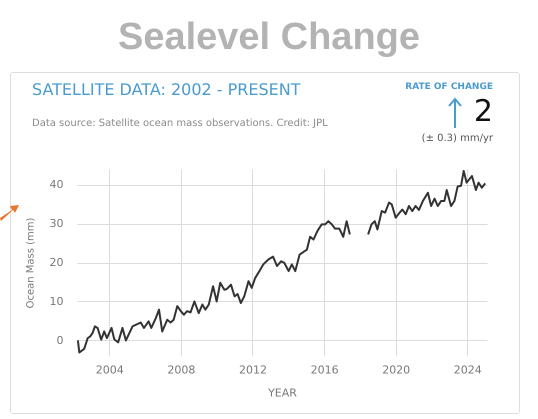 The image size is (538, 419). What do you see at coordinates (449, 87) in the screenshot?
I see `text: RATE OF CHANGE` at bounding box center [449, 87].